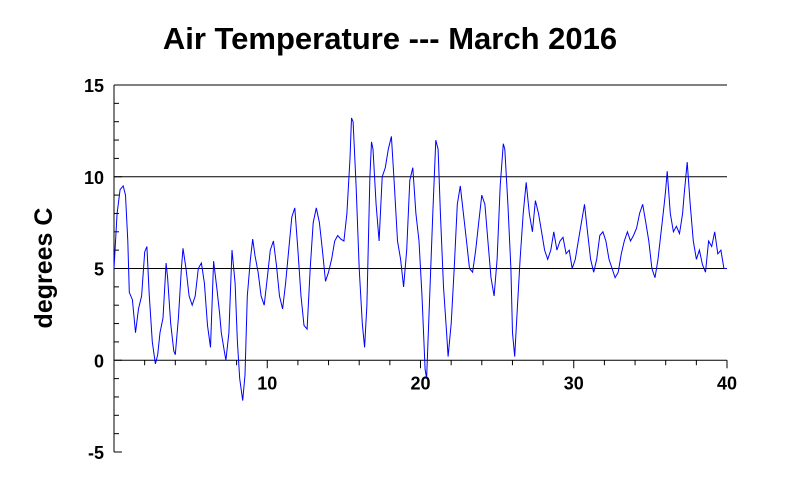 The image size is (792, 491). I want to click on y-axis-label: degrees C, so click(44, 268).